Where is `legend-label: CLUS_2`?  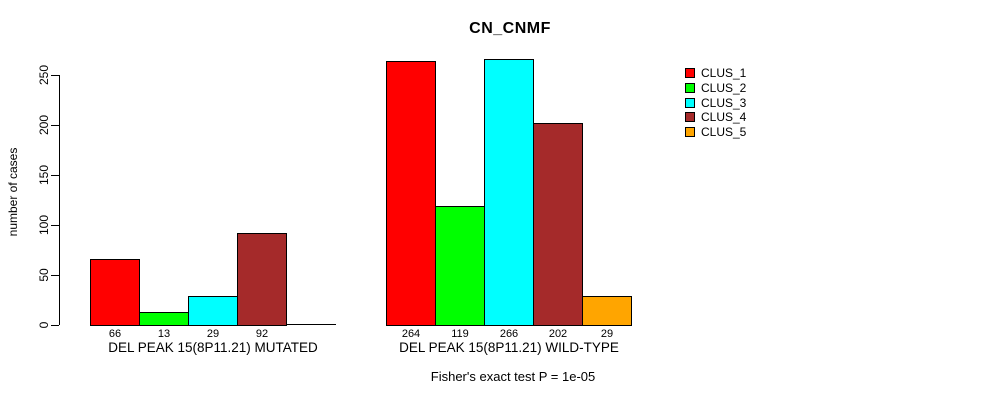 legend-label: CLUS_2 is located at coordinates (724, 88).